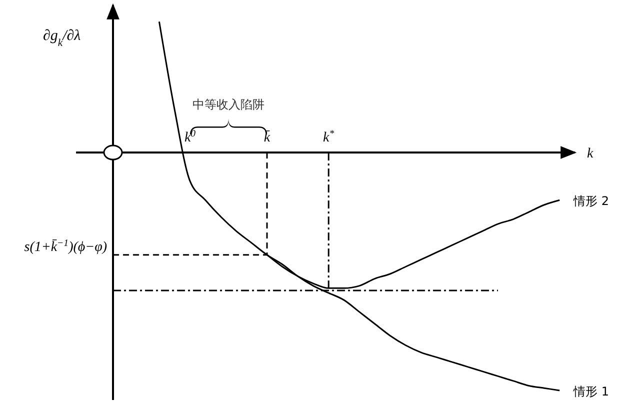 The height and width of the screenshot is (412, 624). I want to click on x-axis-title: k, so click(590, 154).